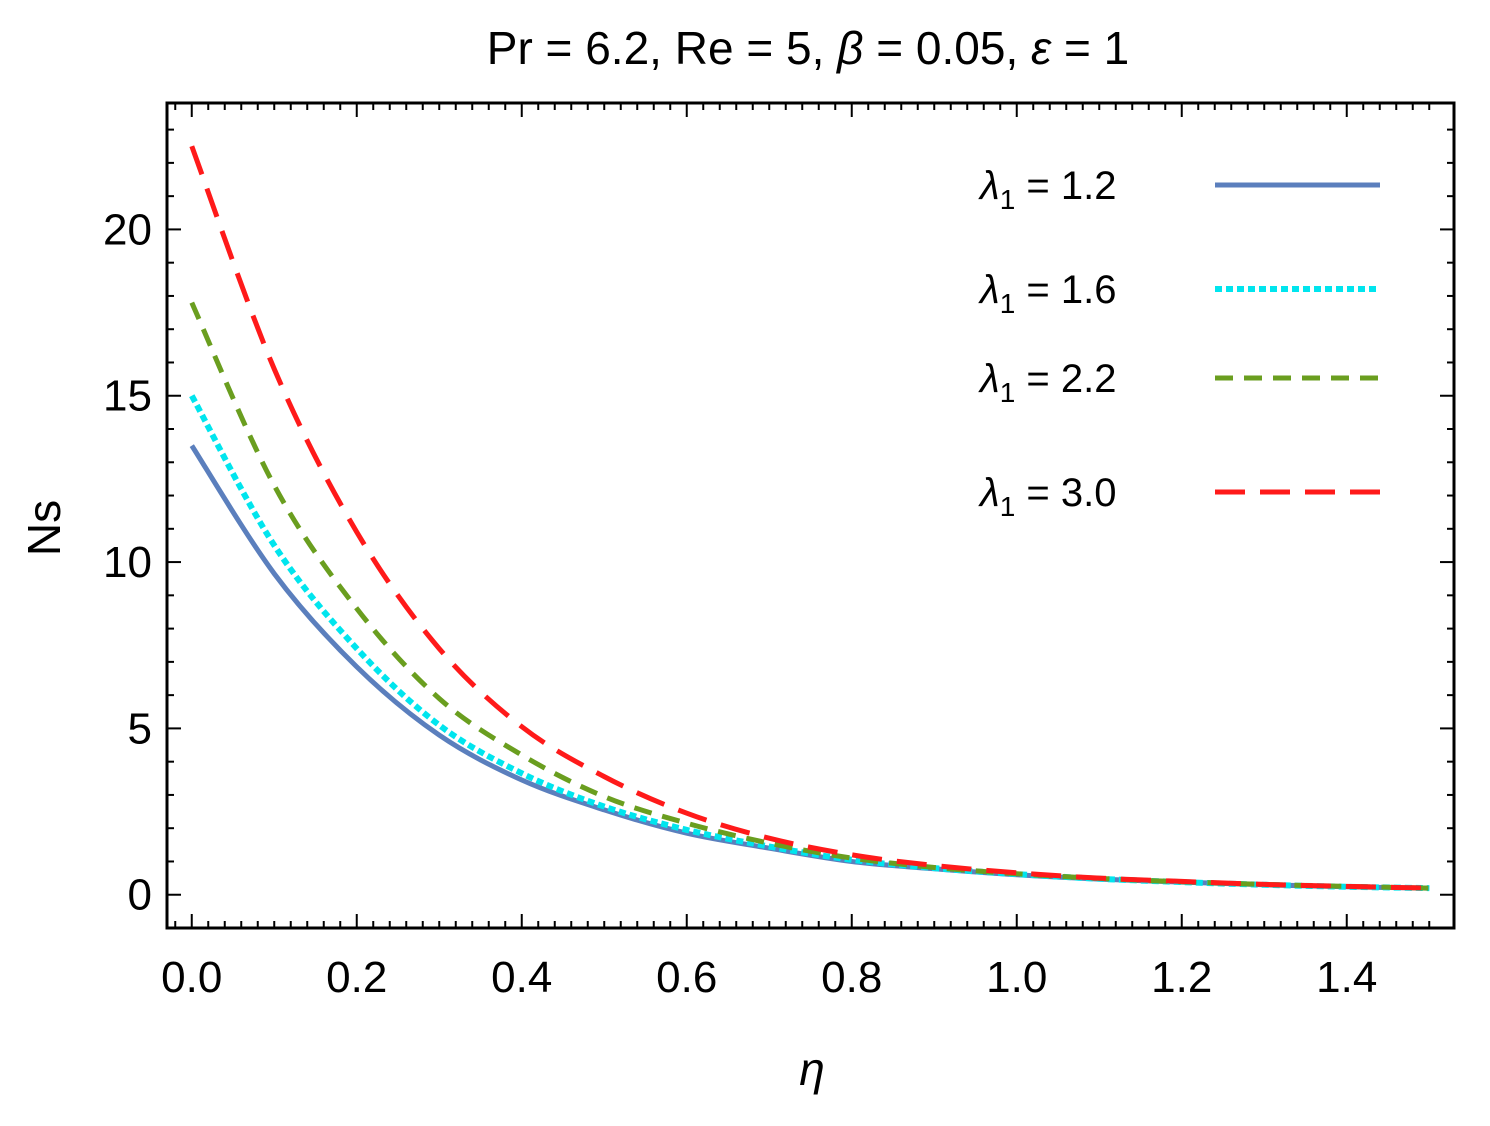 Image resolution: width=1490 pixels, height=1126 pixels. I want to click on y-tick-label: 20, so click(127, 229).